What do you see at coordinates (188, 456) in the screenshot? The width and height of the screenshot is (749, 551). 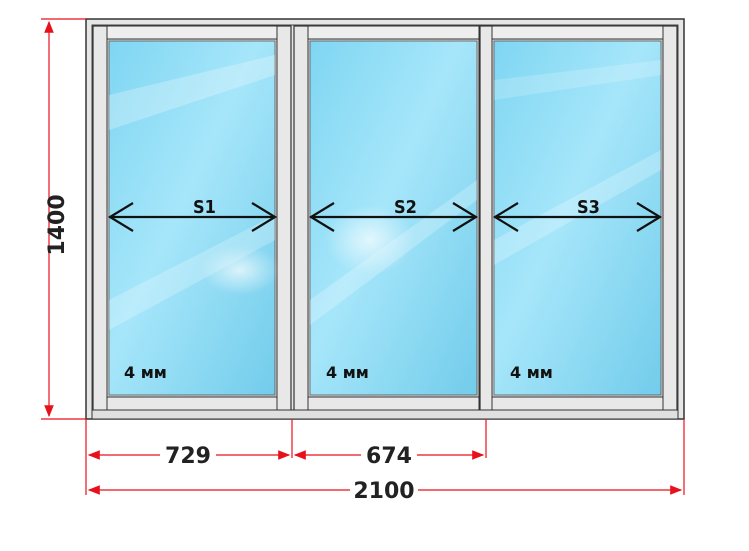 I see `section-1-width-label: 729` at bounding box center [188, 456].